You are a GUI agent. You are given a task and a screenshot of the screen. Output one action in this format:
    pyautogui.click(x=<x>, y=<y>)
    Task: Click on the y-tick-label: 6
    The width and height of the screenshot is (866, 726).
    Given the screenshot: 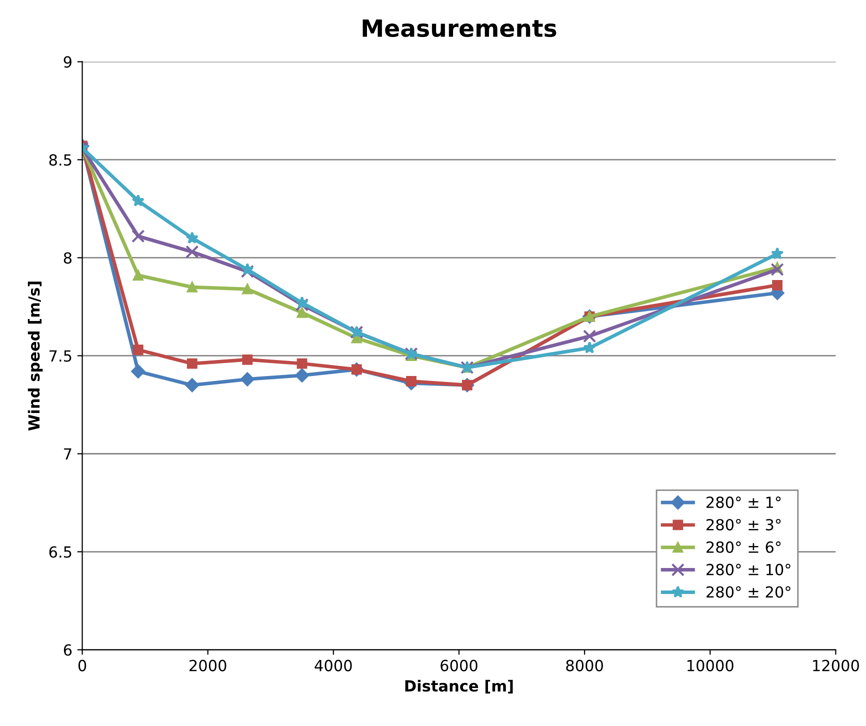 What is the action you would take?
    pyautogui.click(x=68, y=650)
    